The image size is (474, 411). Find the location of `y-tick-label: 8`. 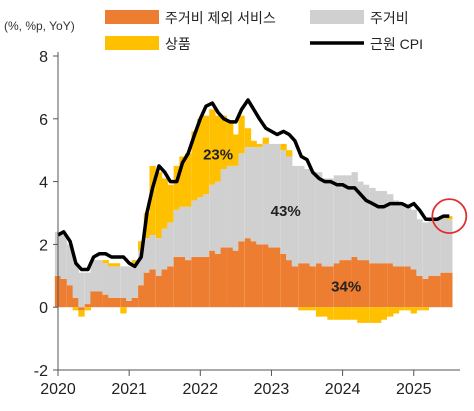

y-tick-label: 8 is located at coordinates (43, 57).